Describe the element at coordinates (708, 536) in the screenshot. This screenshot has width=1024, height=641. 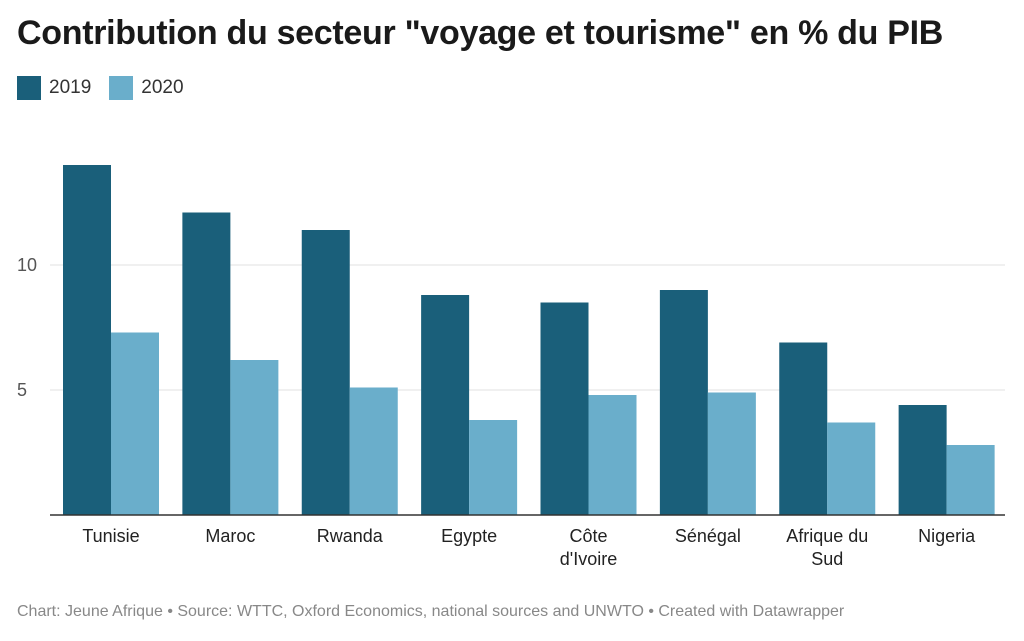
I see `x-tick-label-5: Sénégal` at that location.